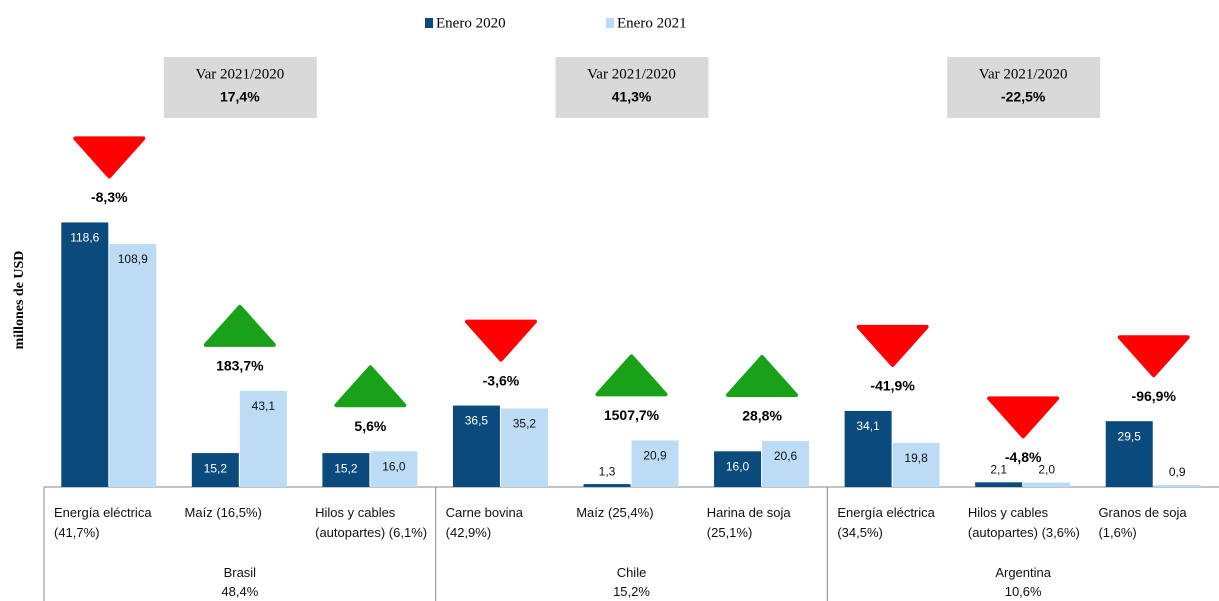  What do you see at coordinates (103, 522) in the screenshot?
I see `x-tick-label: Energía eléctrica (41,7%)` at bounding box center [103, 522].